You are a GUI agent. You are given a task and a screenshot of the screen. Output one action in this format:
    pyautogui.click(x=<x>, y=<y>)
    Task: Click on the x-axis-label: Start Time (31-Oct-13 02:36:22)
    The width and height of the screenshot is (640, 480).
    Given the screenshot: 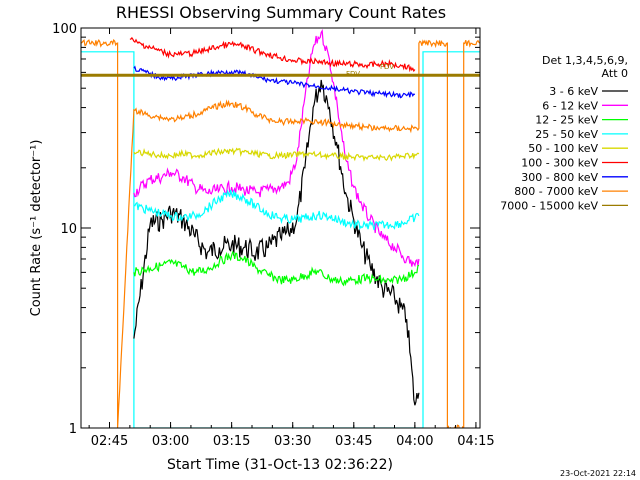 What is the action you would take?
    pyautogui.click(x=280, y=465)
    